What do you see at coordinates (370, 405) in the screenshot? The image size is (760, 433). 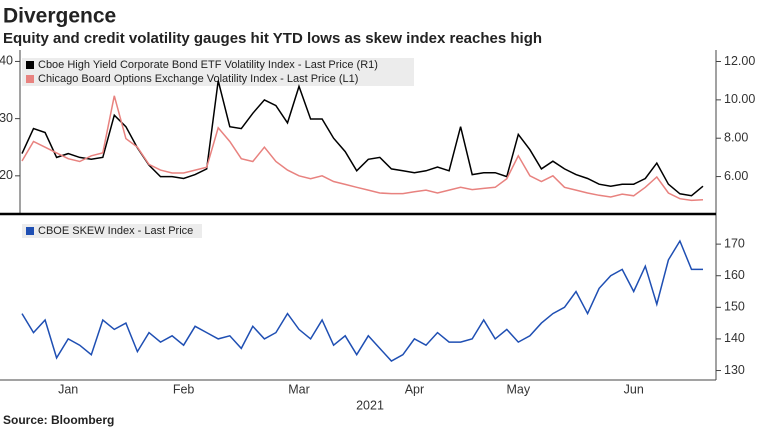 I see `x-axis-label: 2021` at bounding box center [370, 405].